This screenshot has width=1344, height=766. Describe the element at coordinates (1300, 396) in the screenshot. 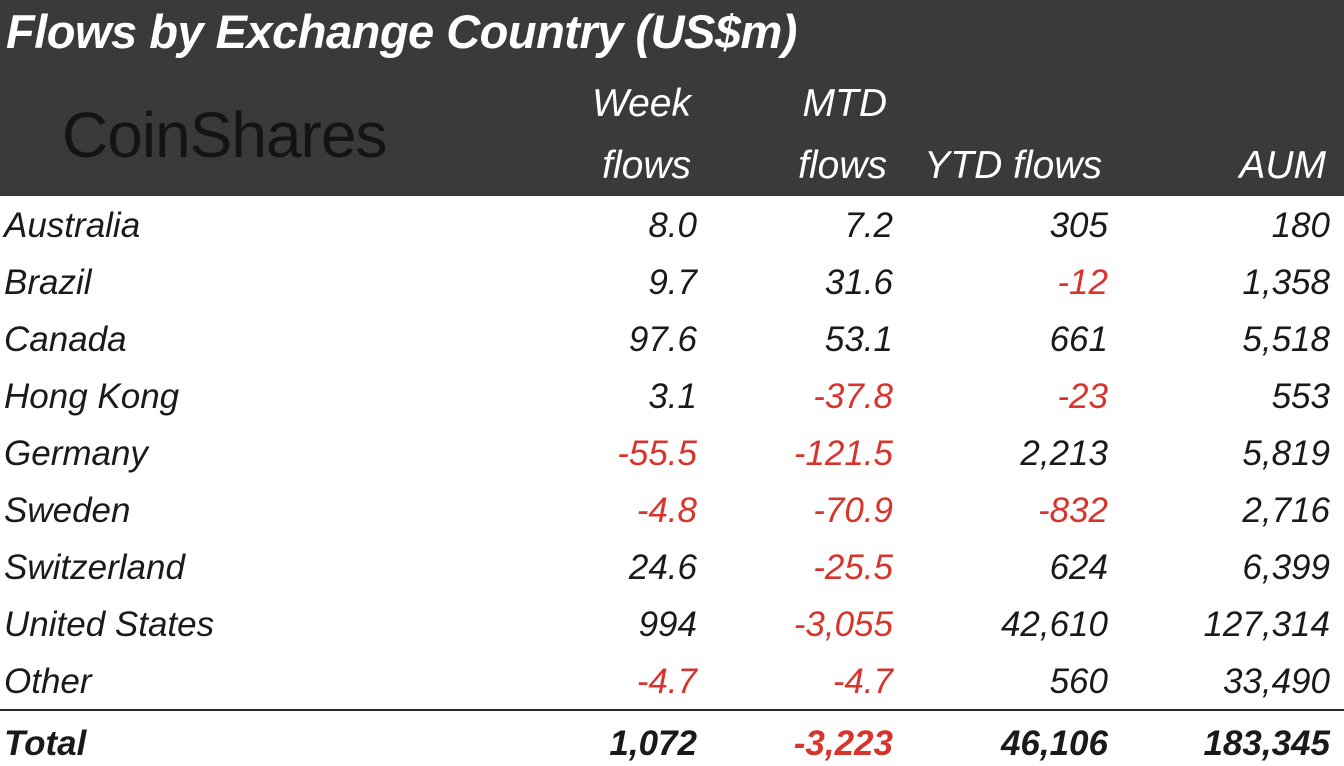

I see `cell-aum: 553` at that location.